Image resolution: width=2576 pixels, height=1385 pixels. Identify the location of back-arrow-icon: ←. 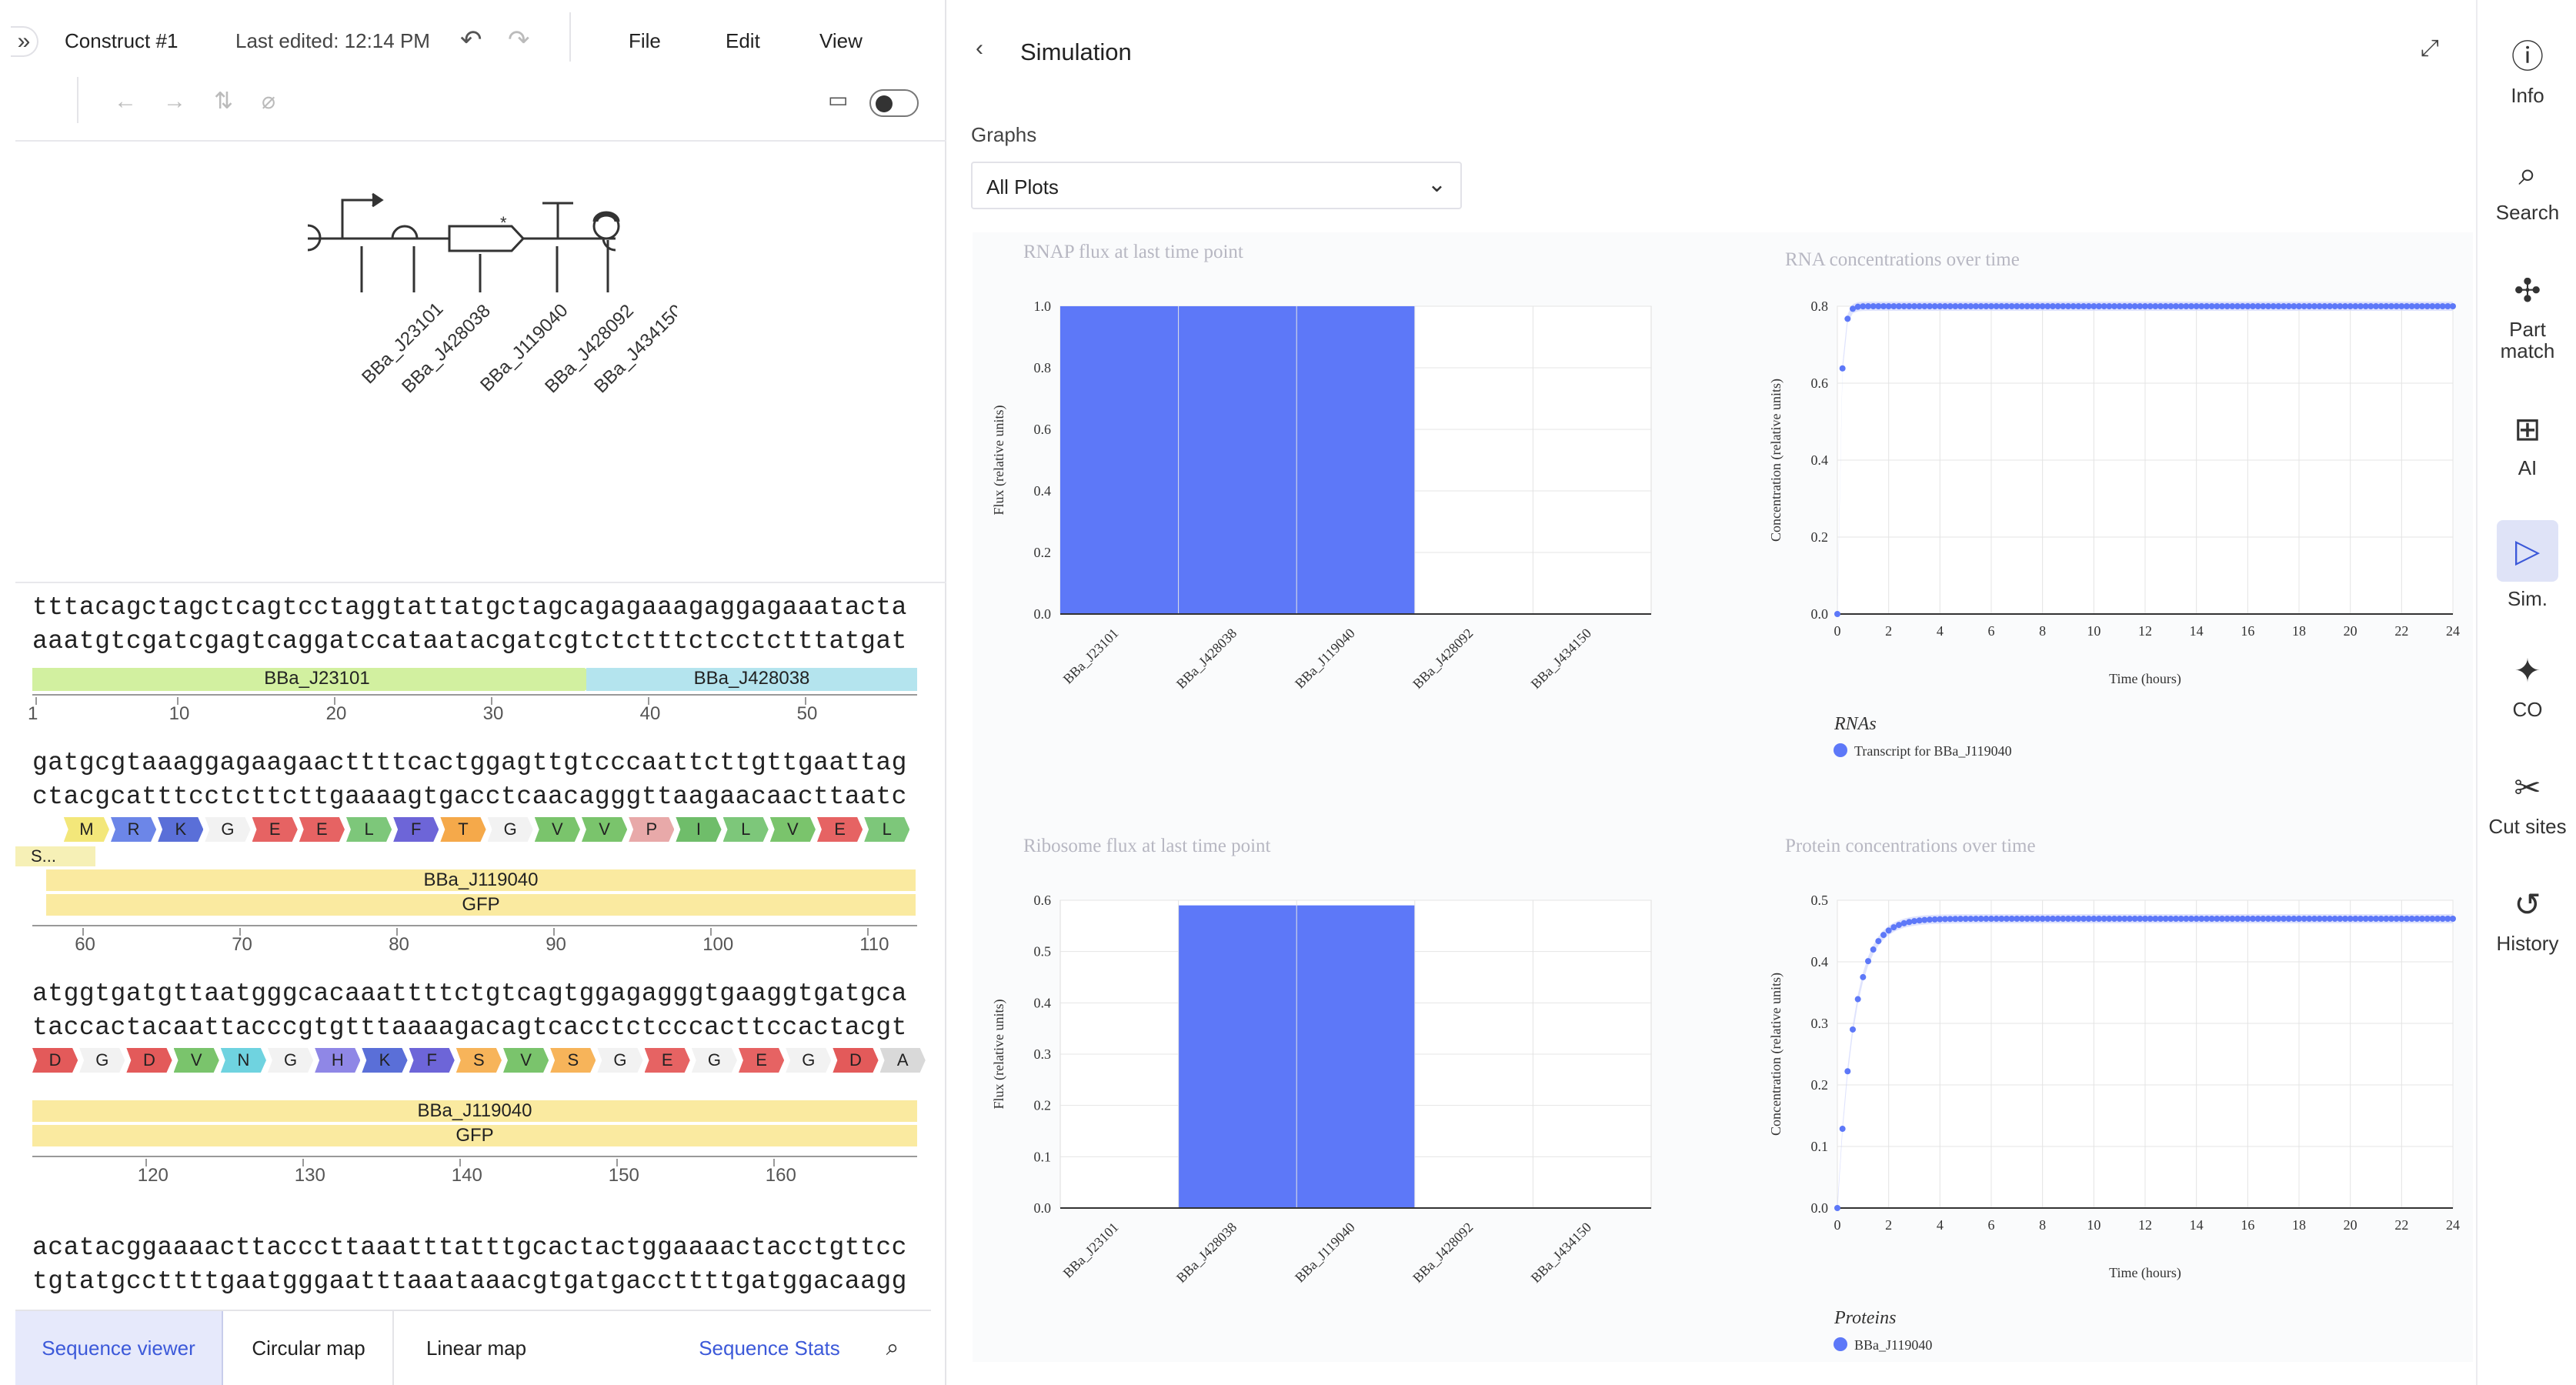
(125, 101).